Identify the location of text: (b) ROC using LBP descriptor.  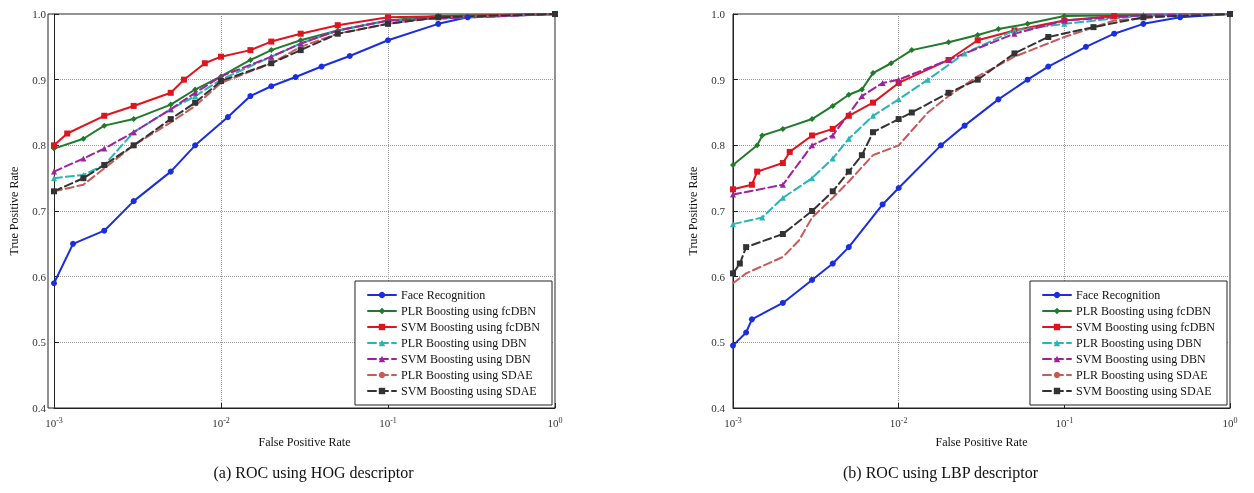
(941, 472).